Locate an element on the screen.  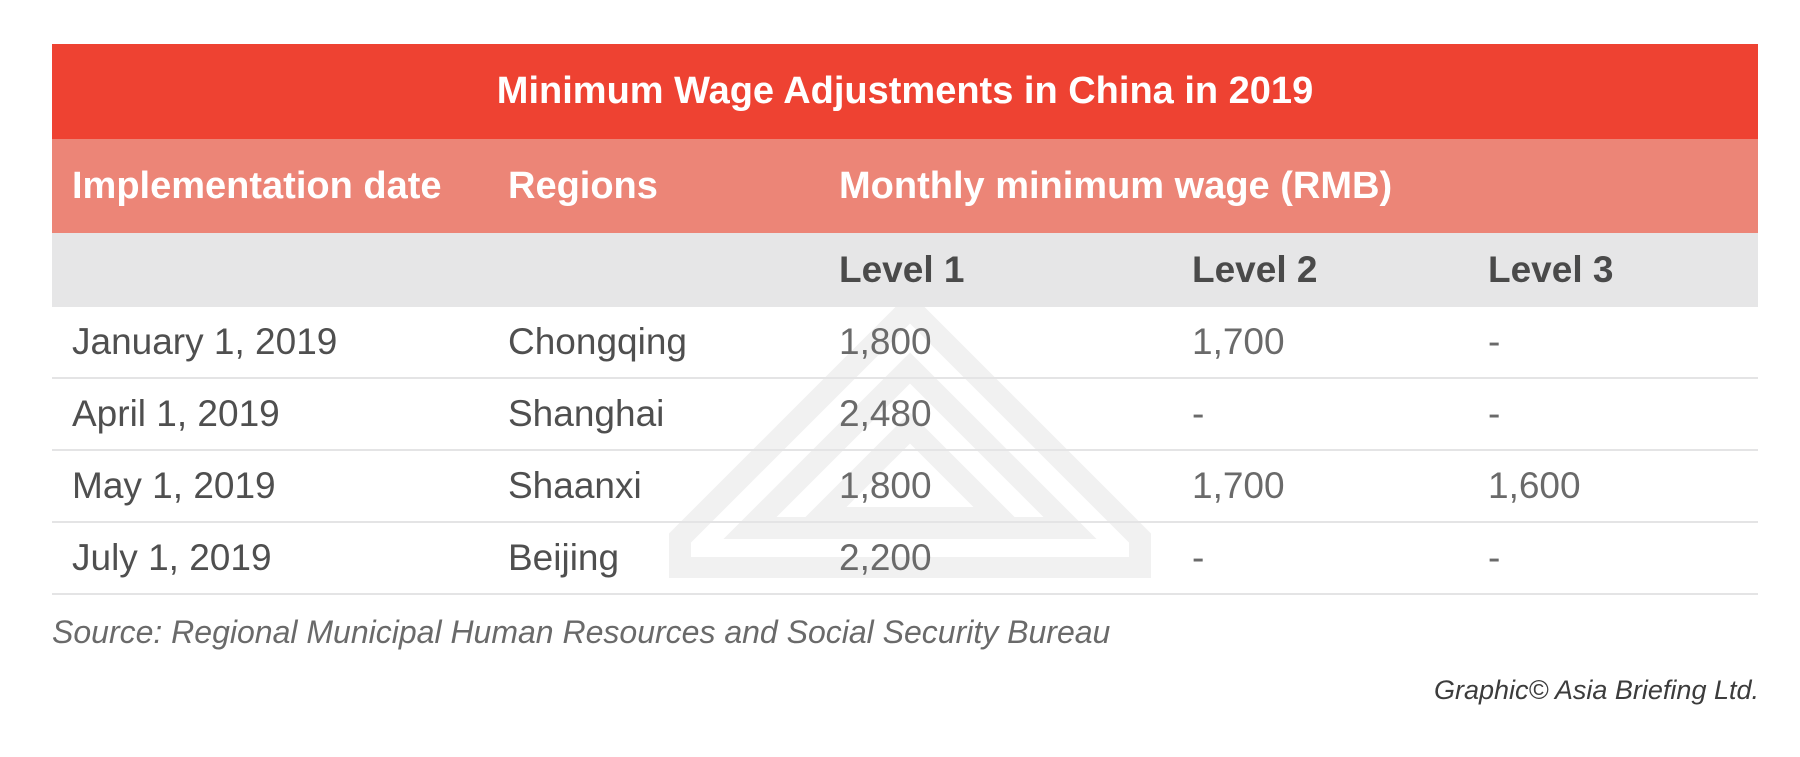
graphic-credit: Graphic© Asia Briefing Ltd. is located at coordinates (1596, 690).